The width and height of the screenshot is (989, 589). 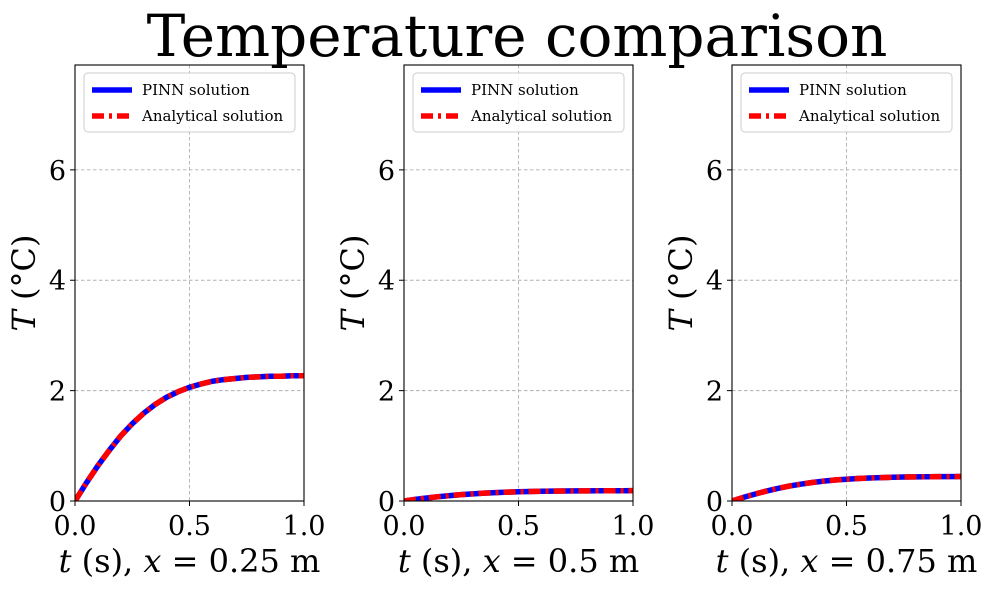 What do you see at coordinates (518, 561) in the screenshot?
I see `x-axis-label: t (s), x = 0.5 m` at bounding box center [518, 561].